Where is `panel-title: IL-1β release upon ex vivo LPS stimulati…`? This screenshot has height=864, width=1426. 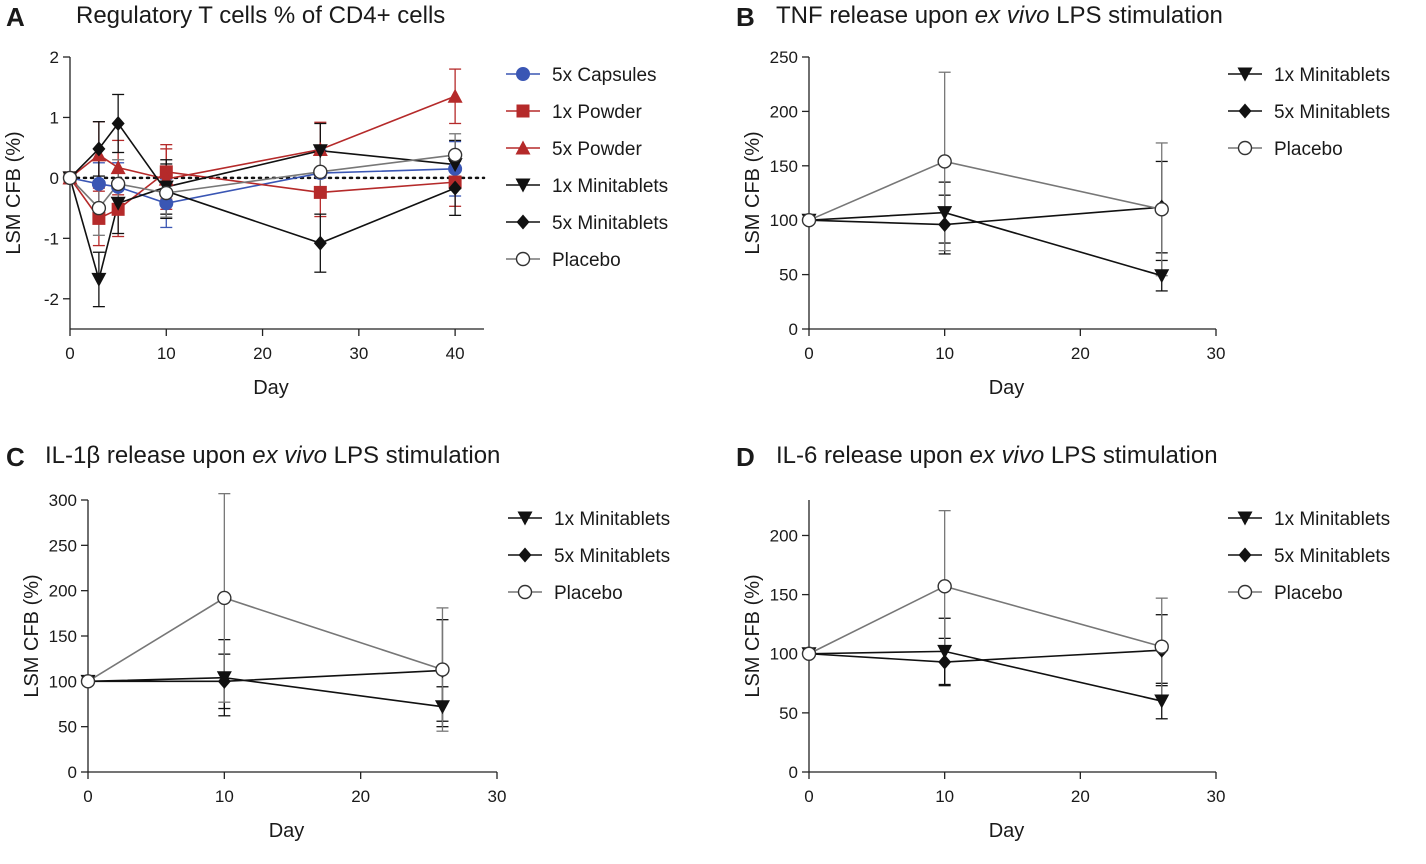
panel-title: IL-1β release upon ex vivo LPS stimulati… is located at coordinates (272, 456).